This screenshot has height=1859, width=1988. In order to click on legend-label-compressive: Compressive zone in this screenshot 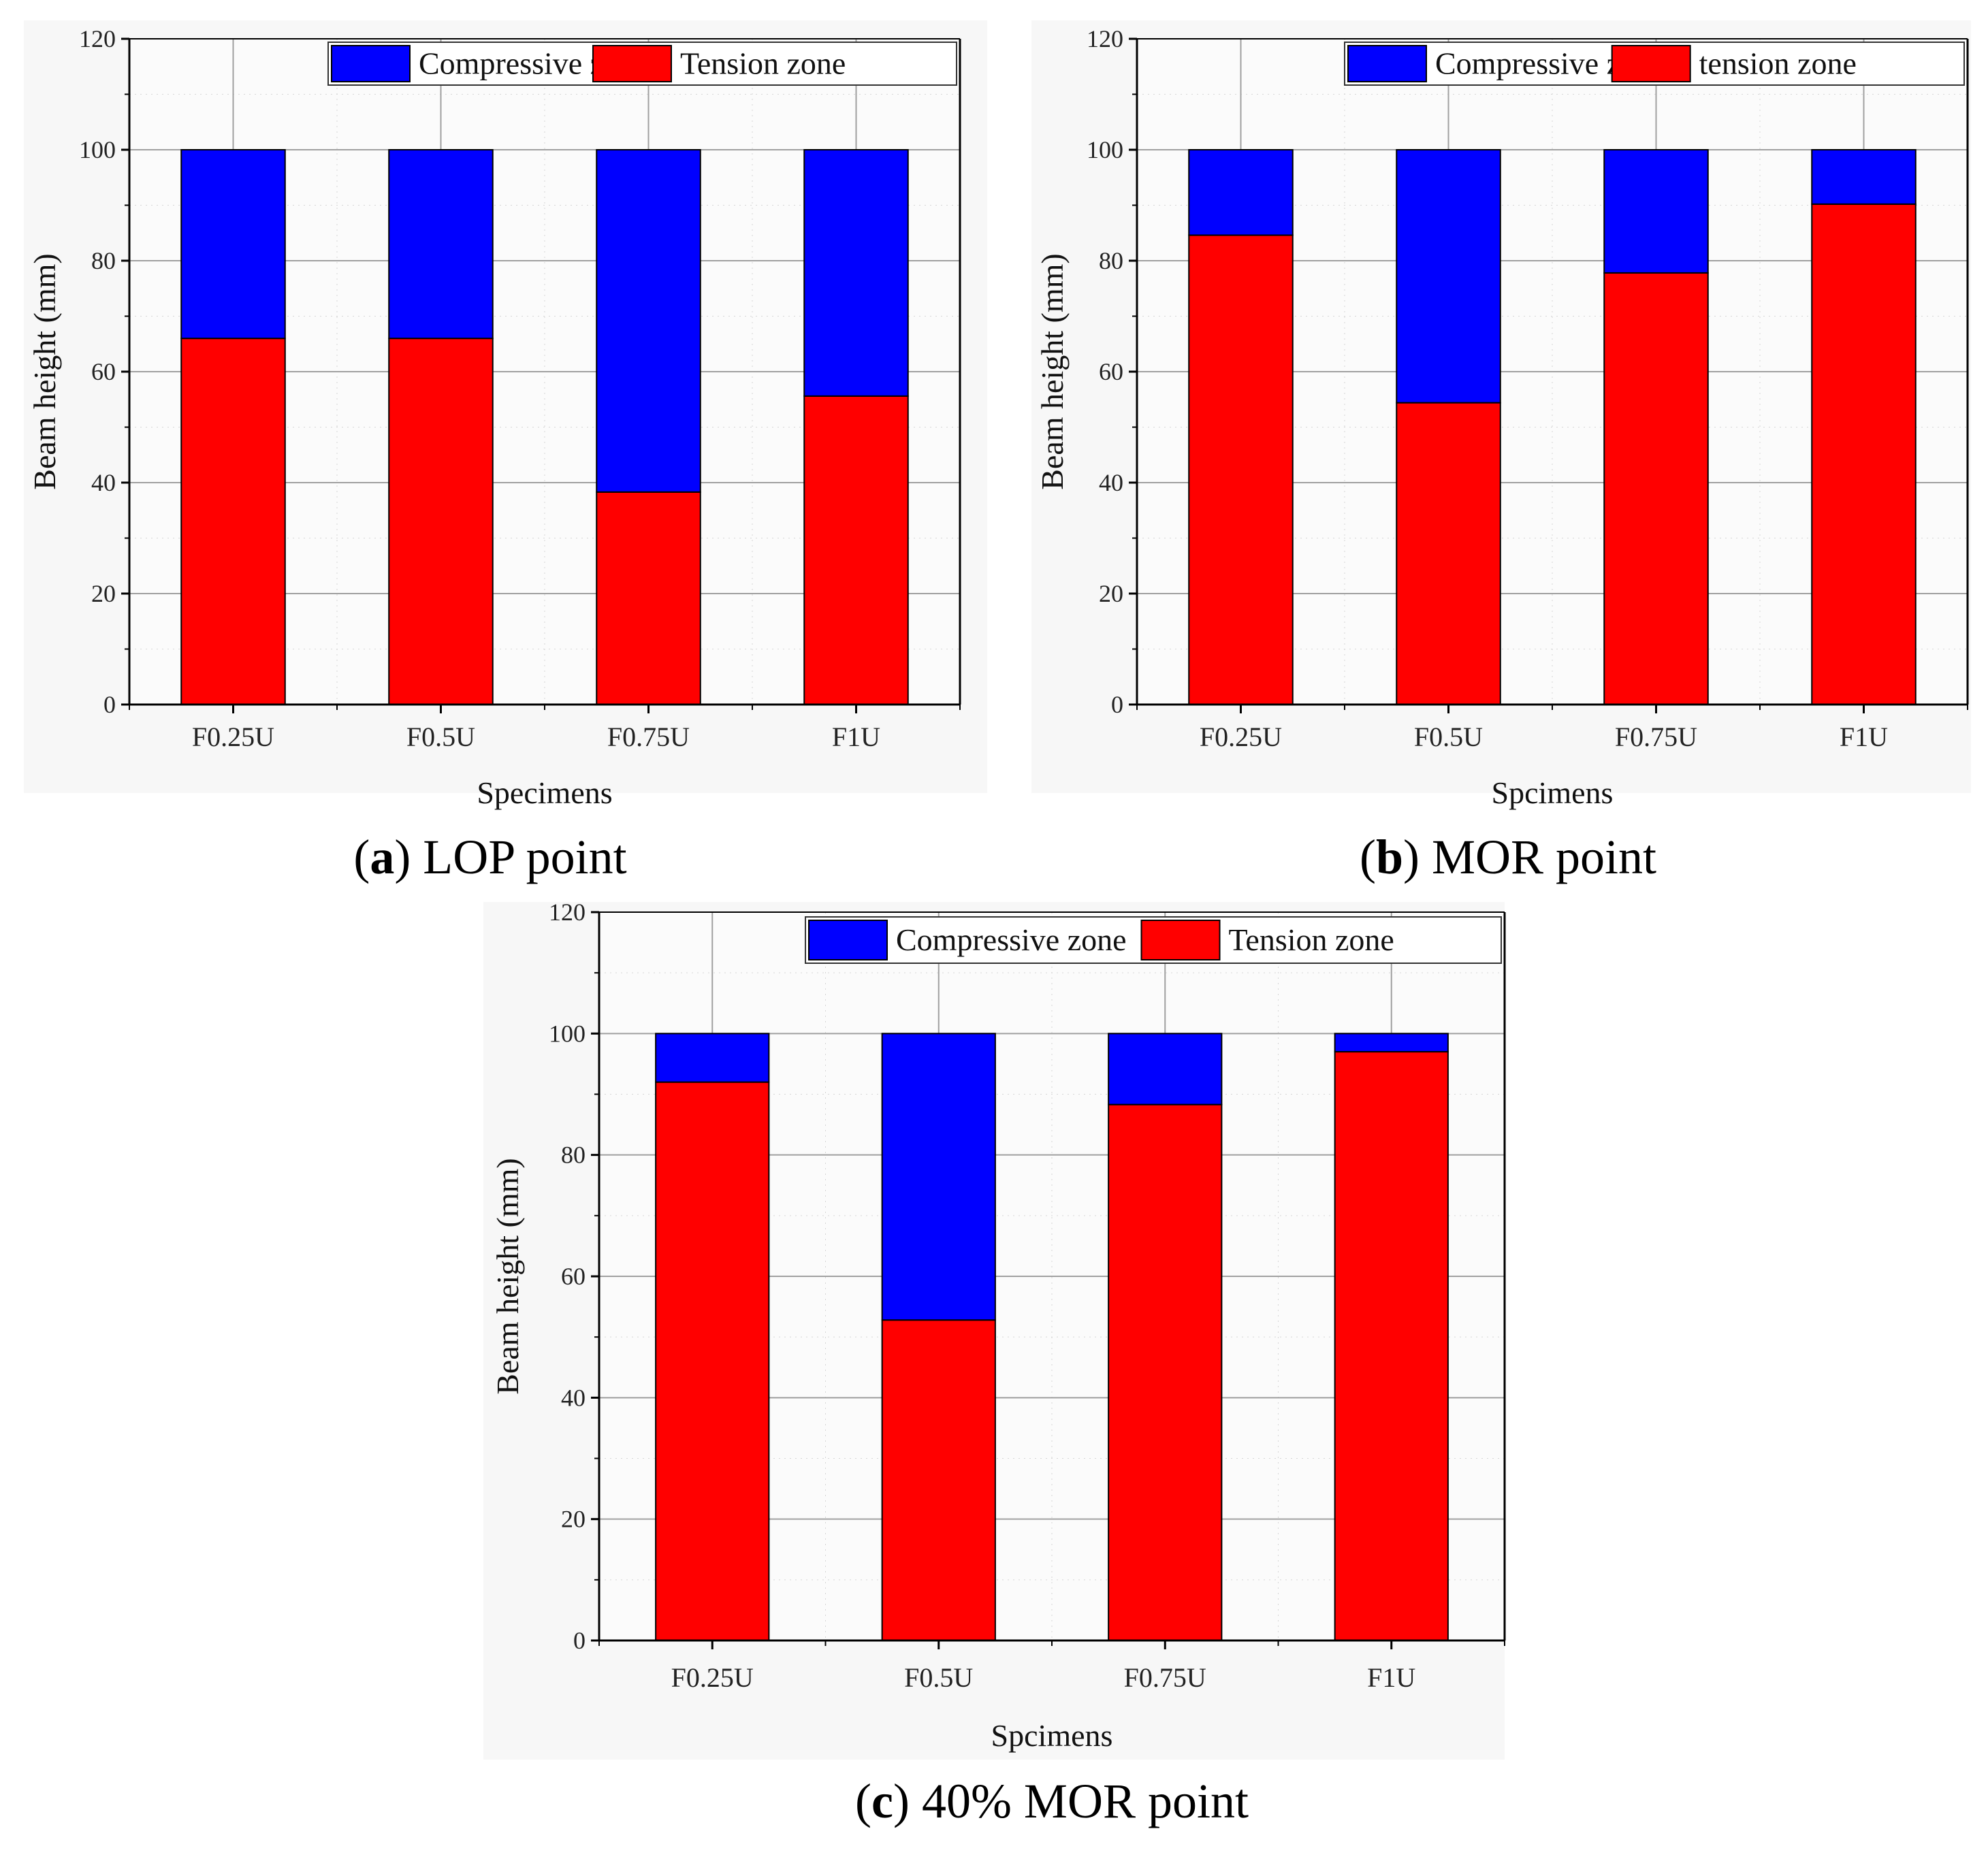, I will do `click(1011, 939)`.